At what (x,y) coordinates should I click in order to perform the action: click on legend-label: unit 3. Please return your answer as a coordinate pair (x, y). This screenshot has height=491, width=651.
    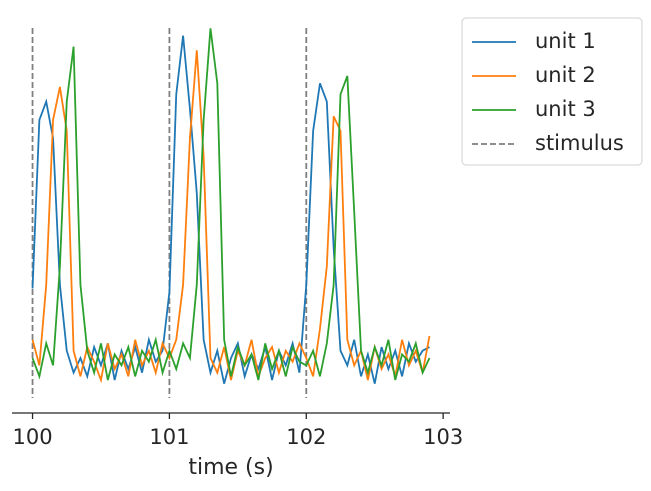
    Looking at the image, I should click on (565, 109).